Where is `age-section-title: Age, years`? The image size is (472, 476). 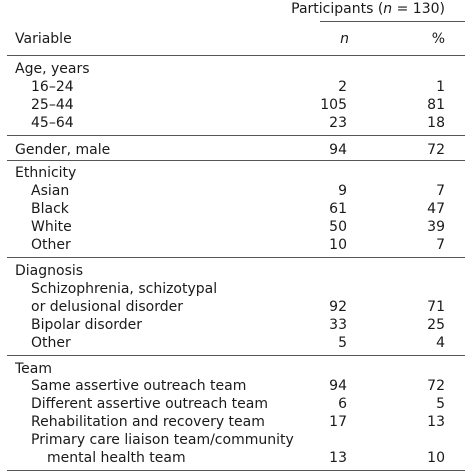 age-section-title: Age, years is located at coordinates (52, 69).